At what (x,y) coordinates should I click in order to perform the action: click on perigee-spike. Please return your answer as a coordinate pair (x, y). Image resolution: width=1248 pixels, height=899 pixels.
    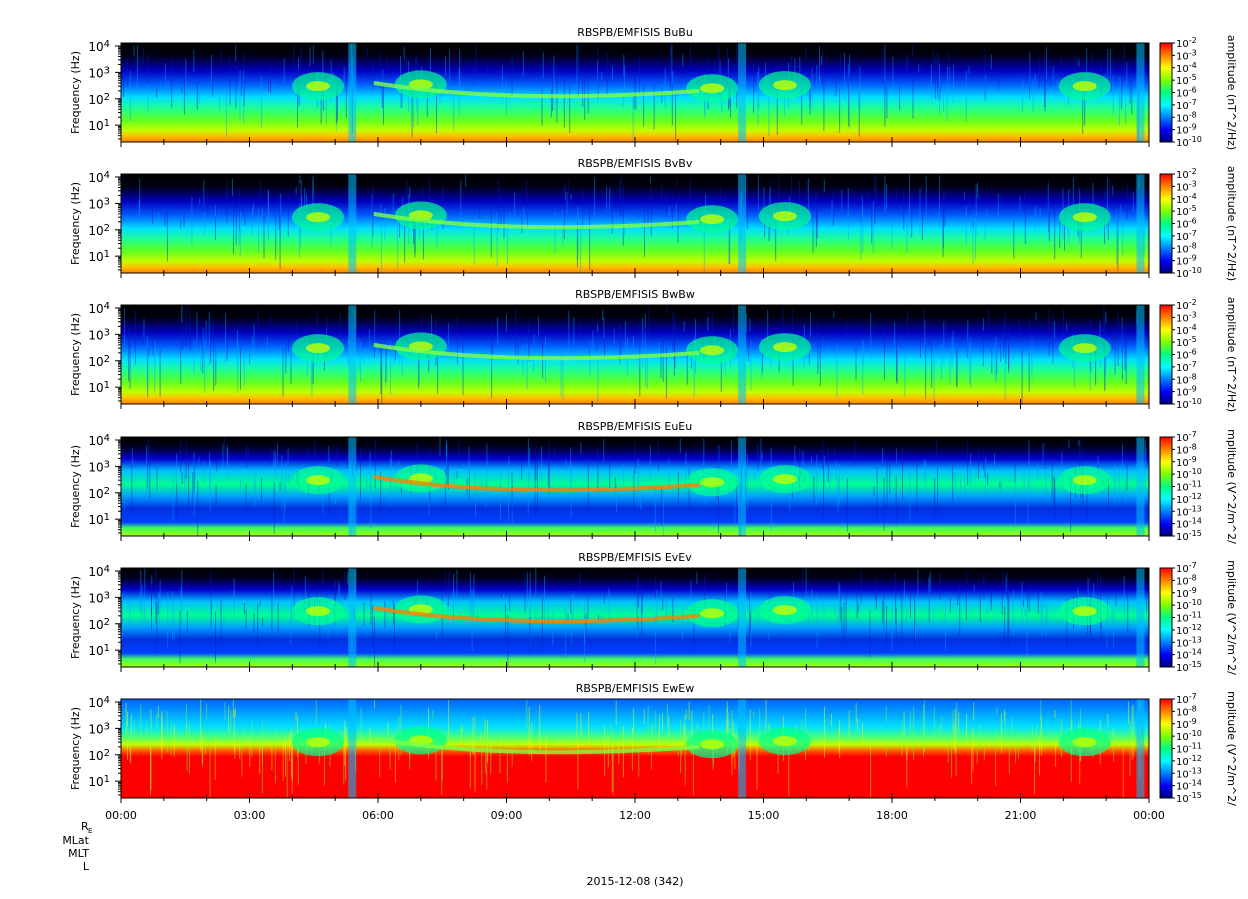
    Looking at the image, I should click on (1140, 748).